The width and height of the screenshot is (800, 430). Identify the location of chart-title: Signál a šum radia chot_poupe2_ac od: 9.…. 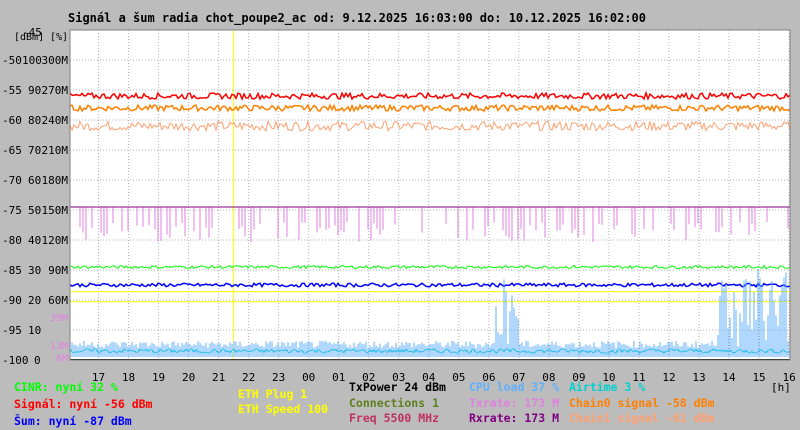
(357, 18).